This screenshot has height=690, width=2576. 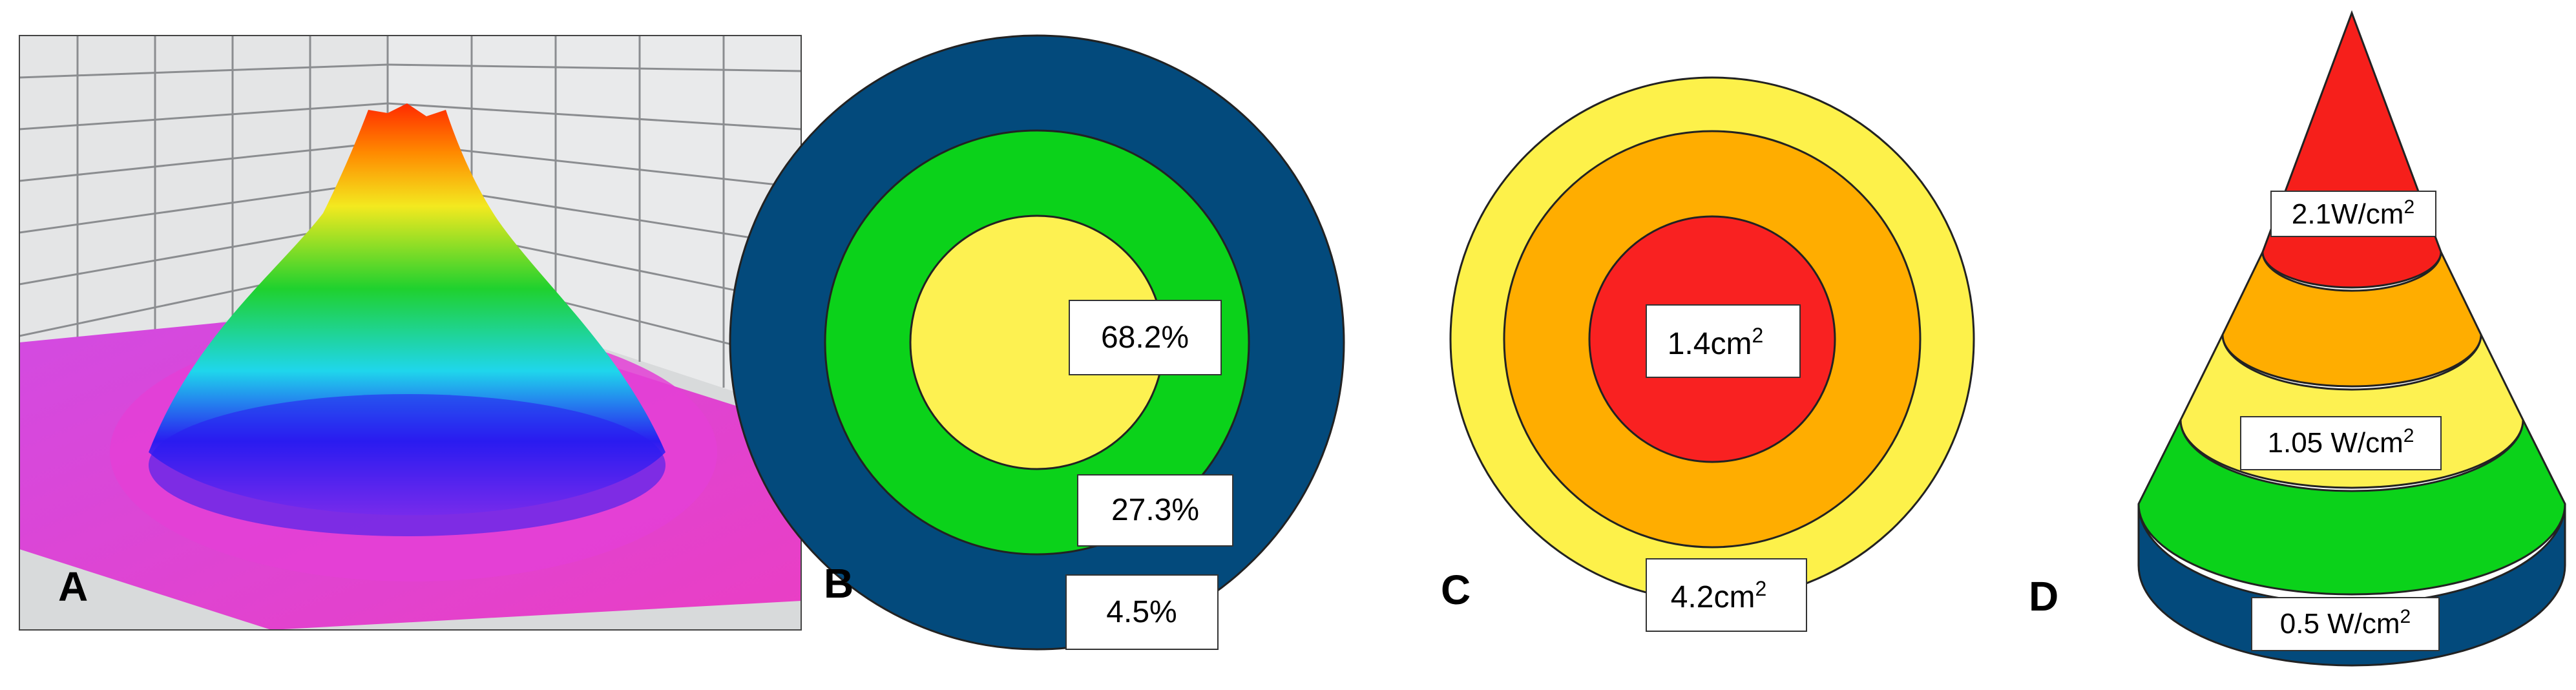 I want to click on label-box-top, so click(x=2353, y=214).